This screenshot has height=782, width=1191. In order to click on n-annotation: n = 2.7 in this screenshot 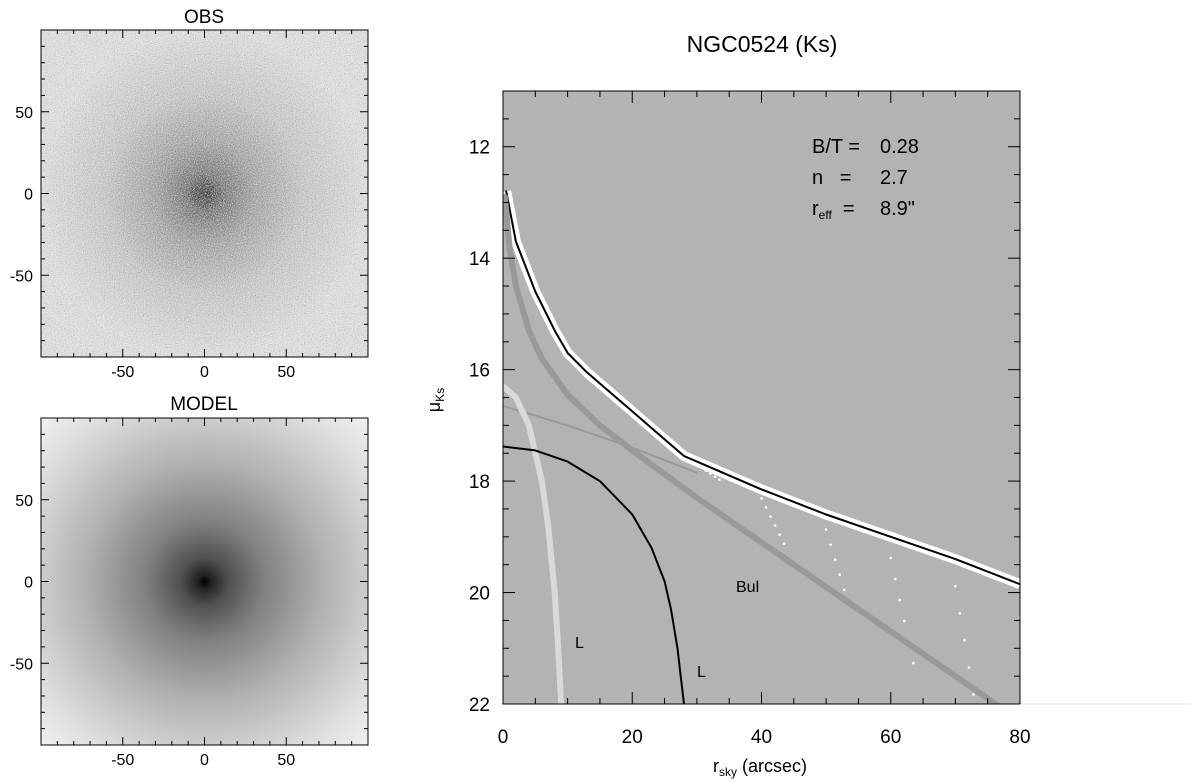, I will do `click(860, 178)`.